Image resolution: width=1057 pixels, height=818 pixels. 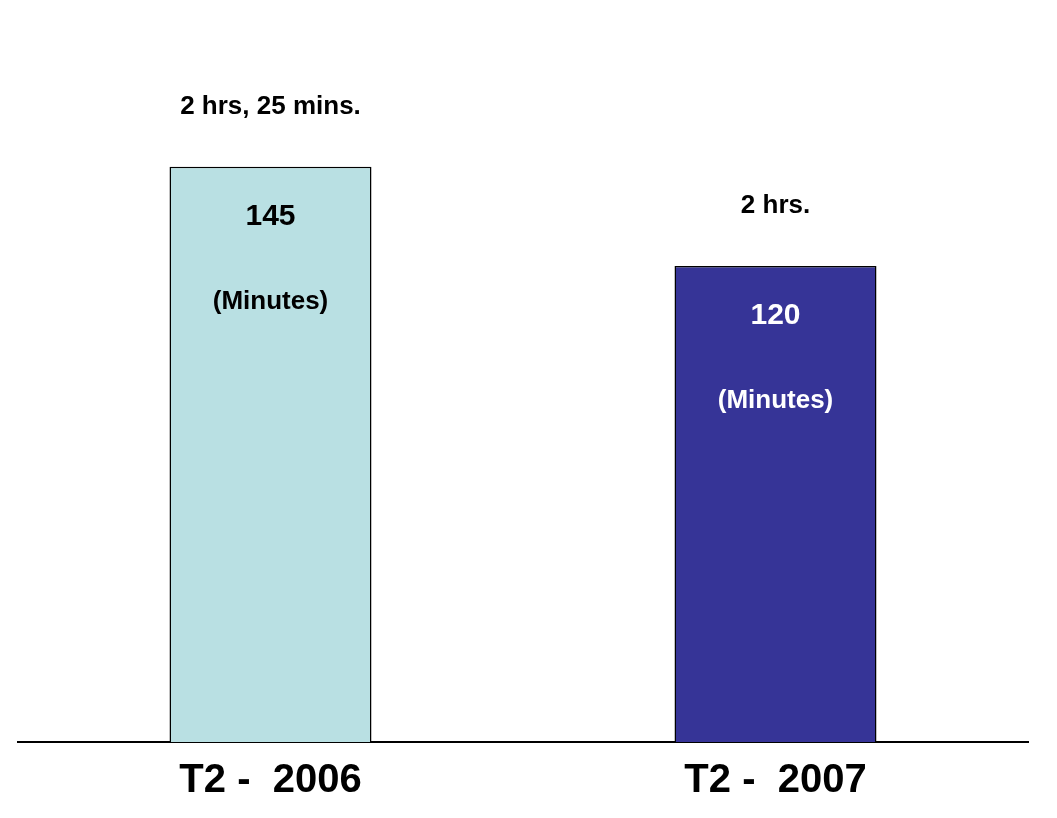 What do you see at coordinates (270, 105) in the screenshot?
I see `annotation: 2 hrs, 25 mins.` at bounding box center [270, 105].